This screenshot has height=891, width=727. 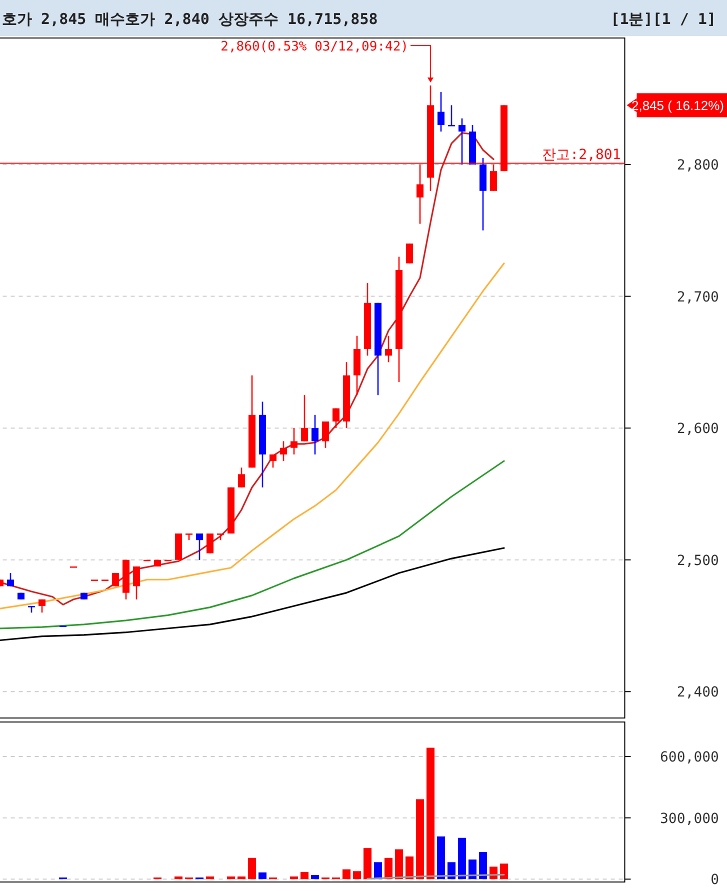 I want to click on y-tick-label: 2,400, so click(x=697, y=692).